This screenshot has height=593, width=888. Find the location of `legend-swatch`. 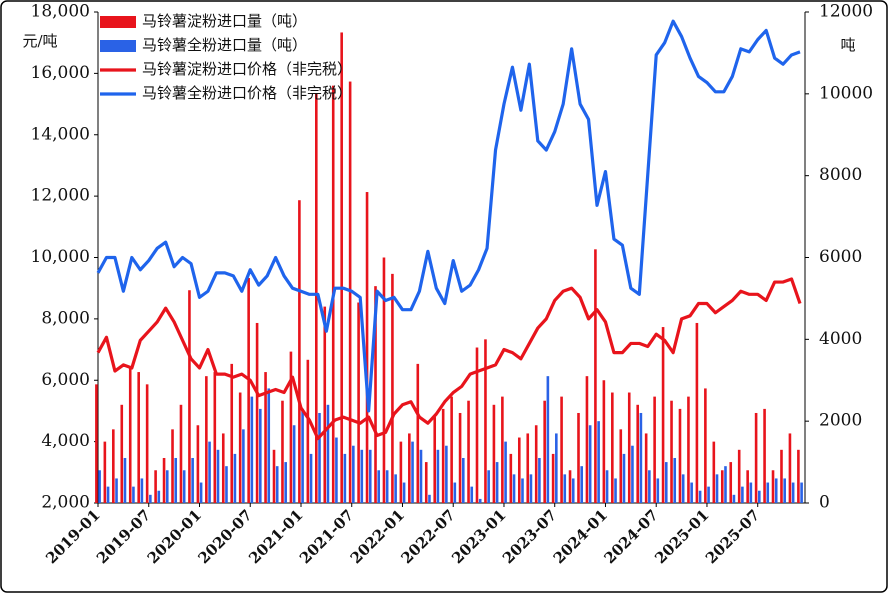

legend-swatch is located at coordinates (118, 22).